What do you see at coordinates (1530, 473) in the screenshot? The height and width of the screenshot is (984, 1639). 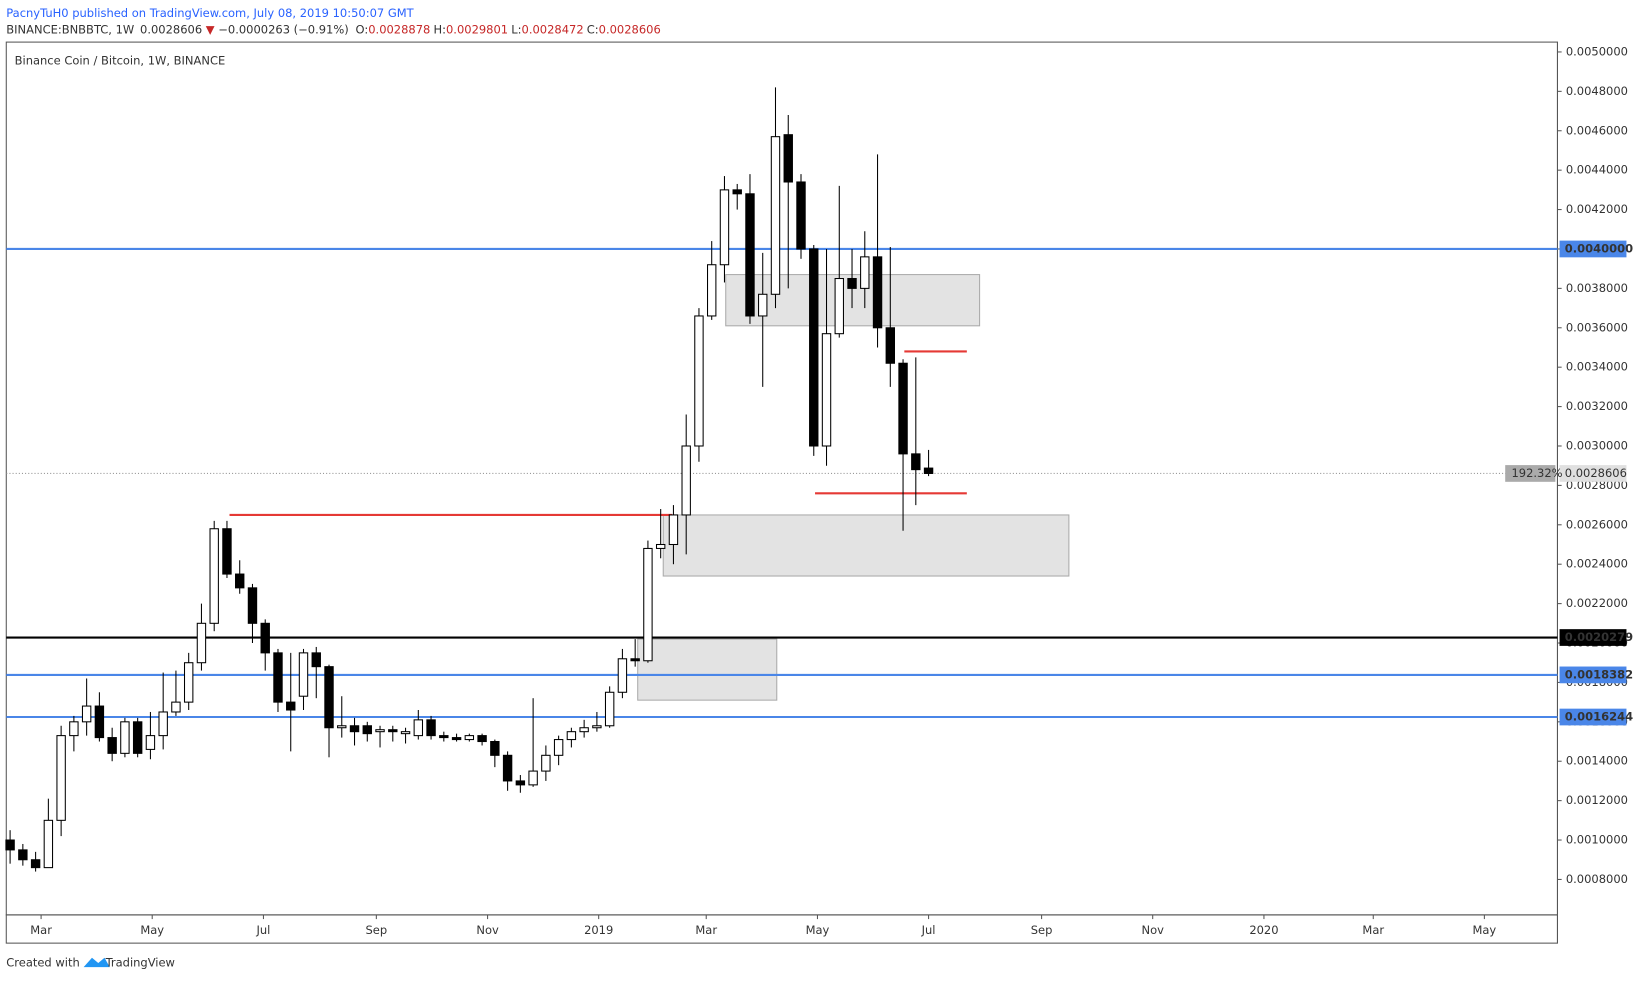 I see `change-bg` at bounding box center [1530, 473].